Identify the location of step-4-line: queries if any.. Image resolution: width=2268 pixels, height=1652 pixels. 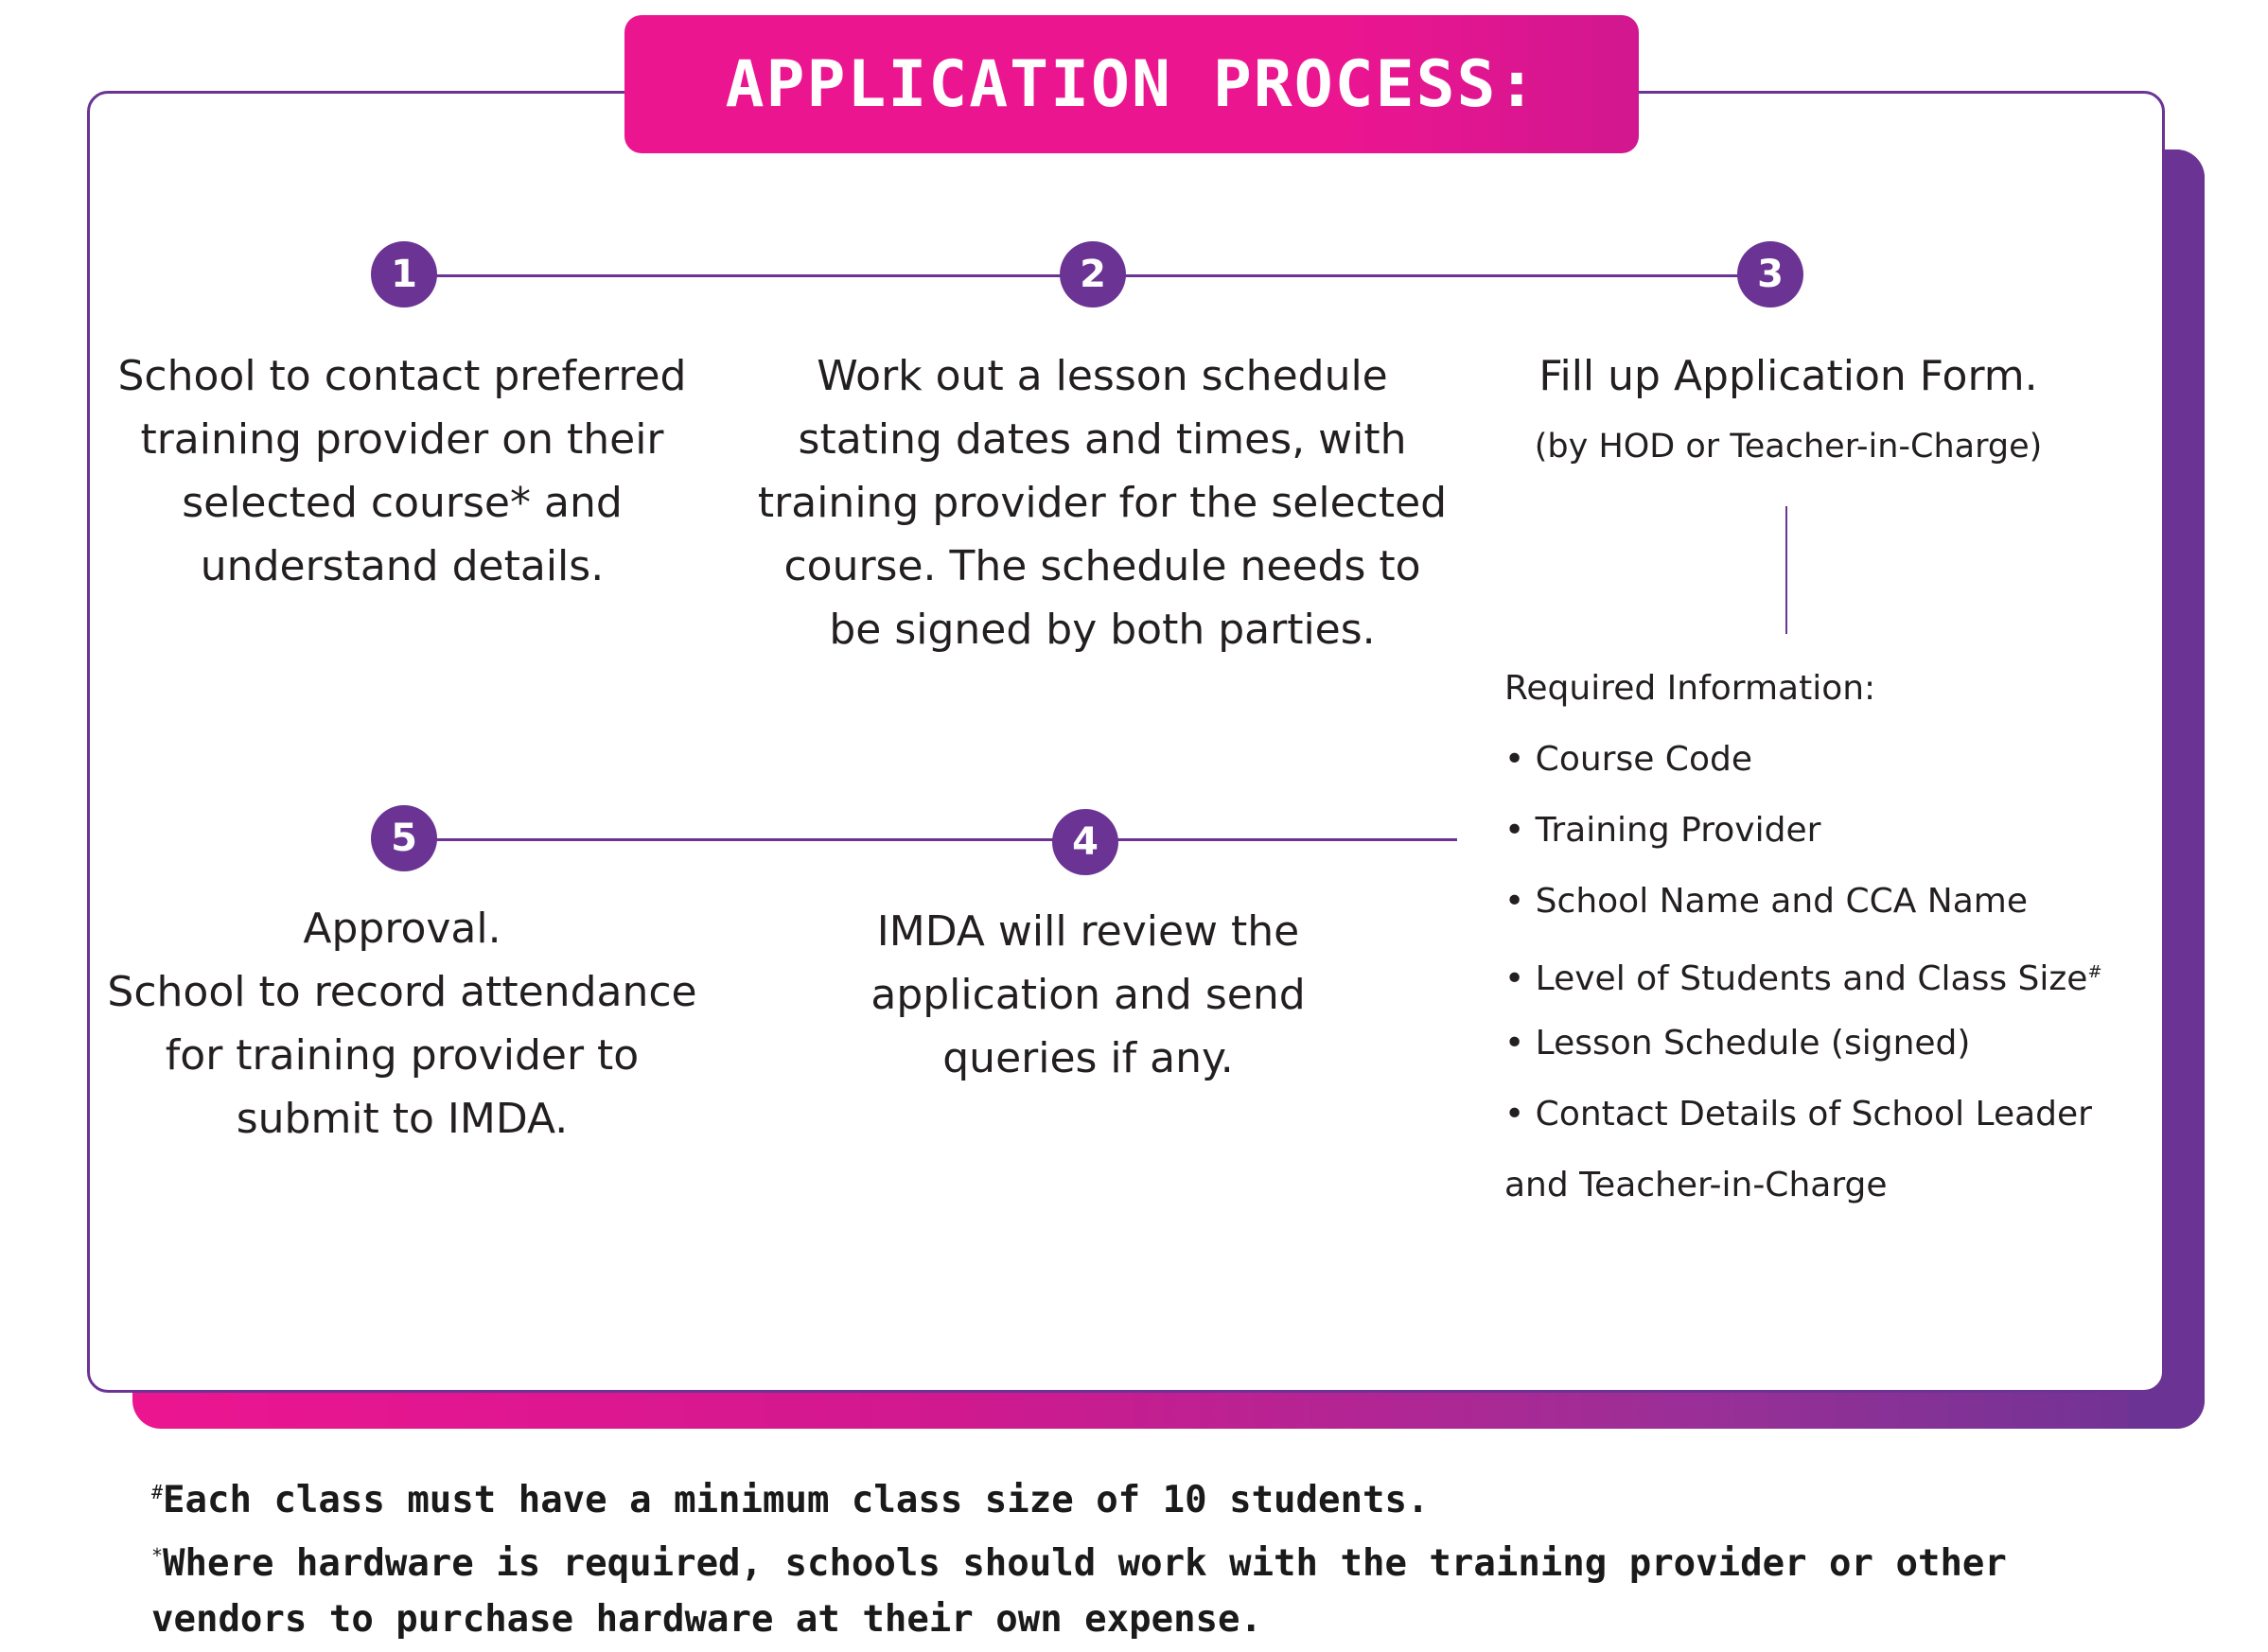
(1088, 1058).